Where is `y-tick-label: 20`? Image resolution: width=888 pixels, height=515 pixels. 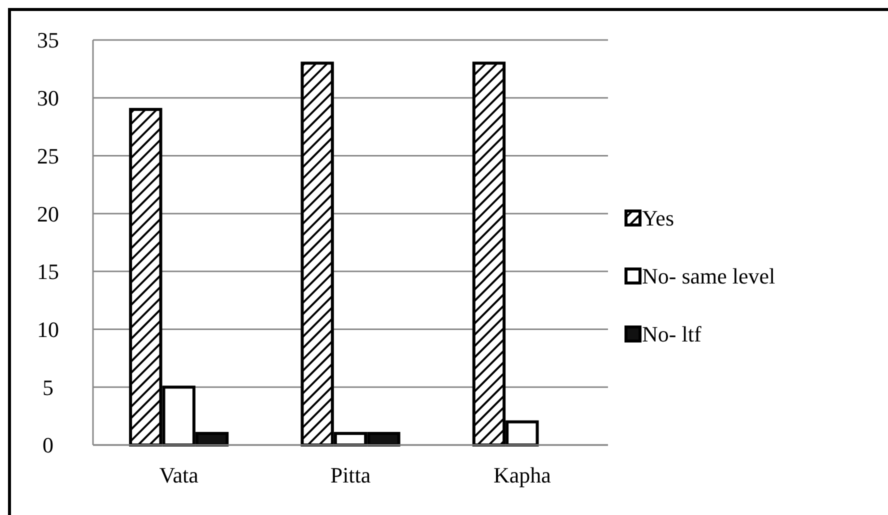 y-tick-label: 20 is located at coordinates (48, 213).